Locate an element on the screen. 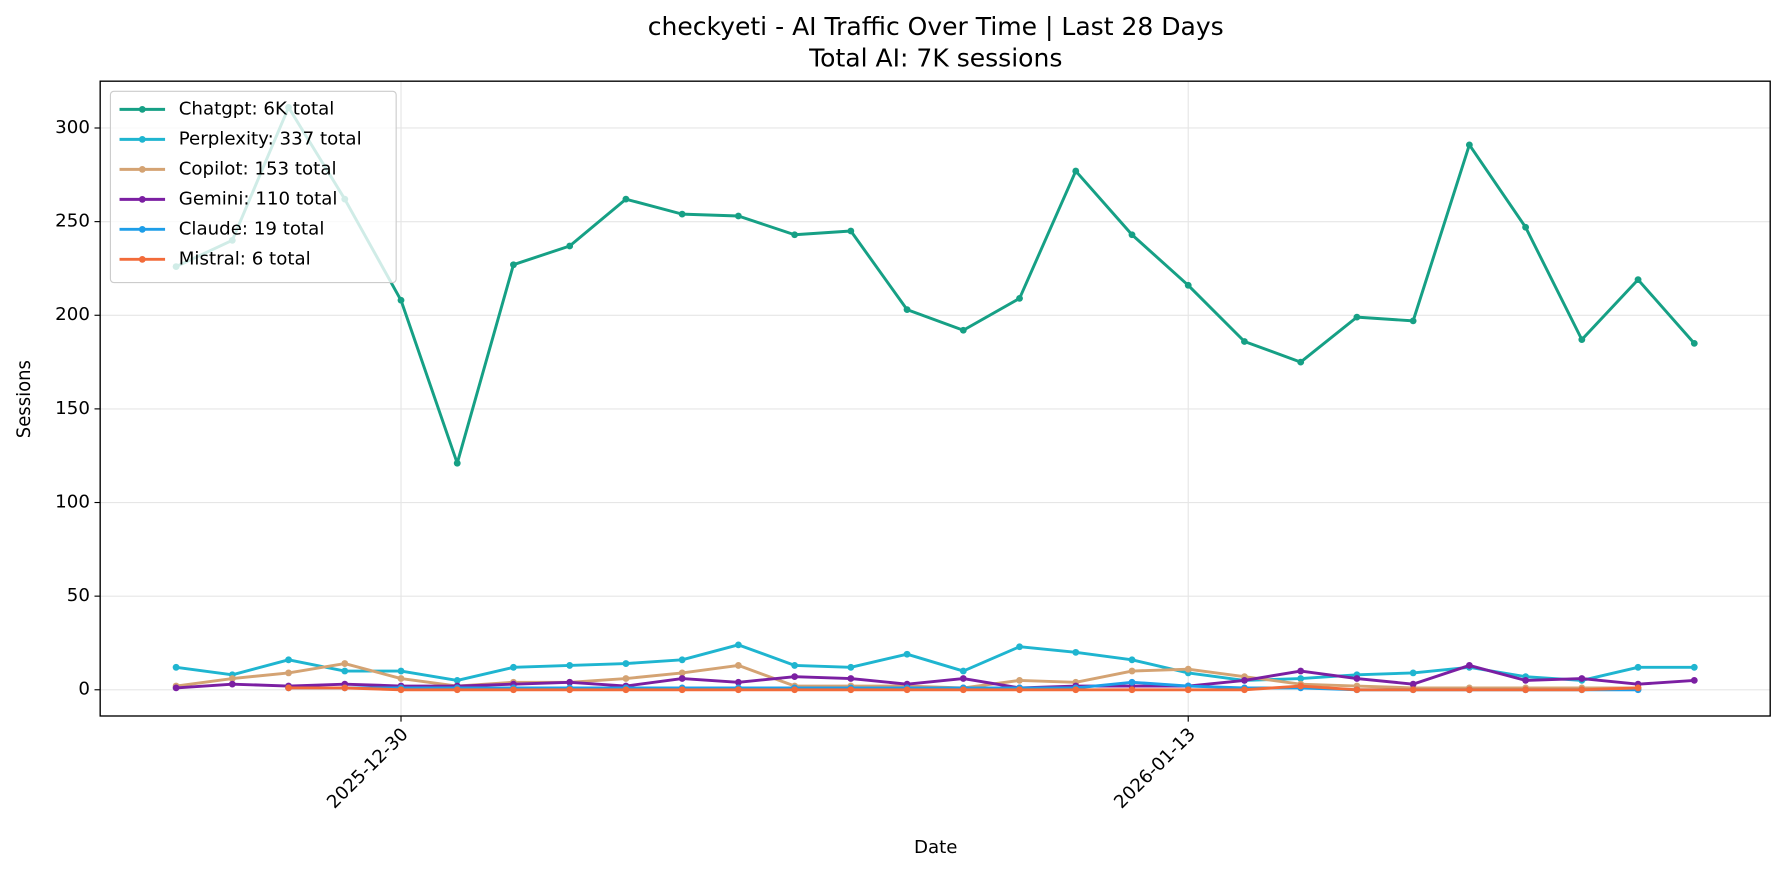  x-axis-label: Date is located at coordinates (936, 847).